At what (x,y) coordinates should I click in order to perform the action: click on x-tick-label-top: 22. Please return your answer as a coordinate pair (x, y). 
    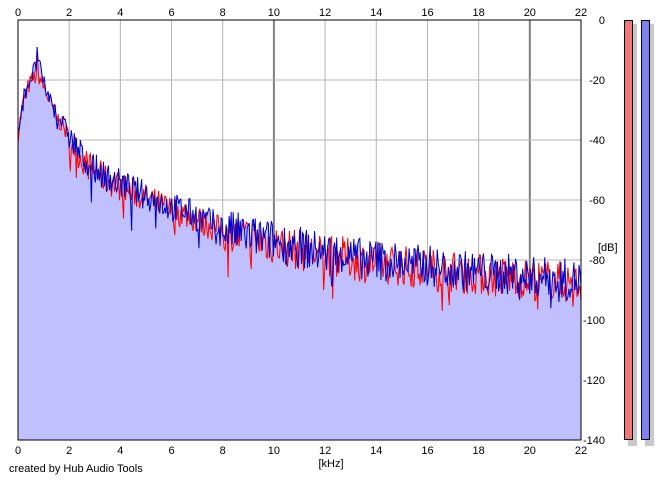
    Looking at the image, I should click on (581, 13).